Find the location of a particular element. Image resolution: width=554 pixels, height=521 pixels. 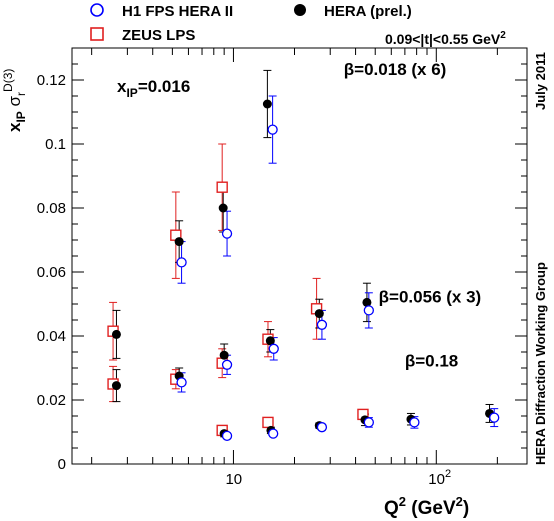

beta-annotation-018: β=0.18 is located at coordinates (431, 360).